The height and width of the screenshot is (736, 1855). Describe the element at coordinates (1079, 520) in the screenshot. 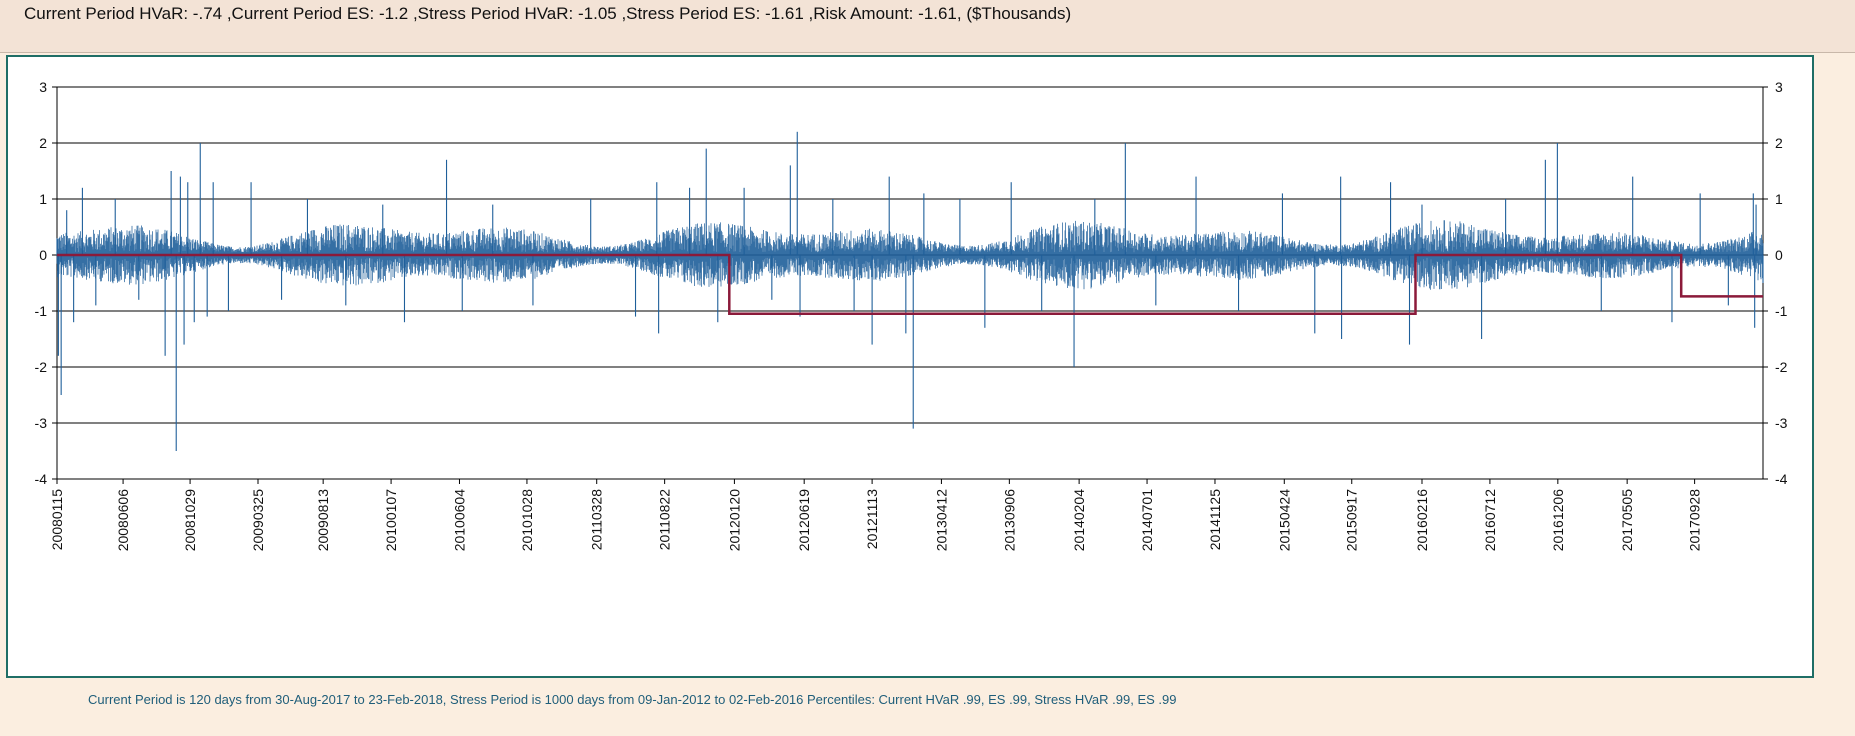

I see `x-tick-label: 20140204` at that location.